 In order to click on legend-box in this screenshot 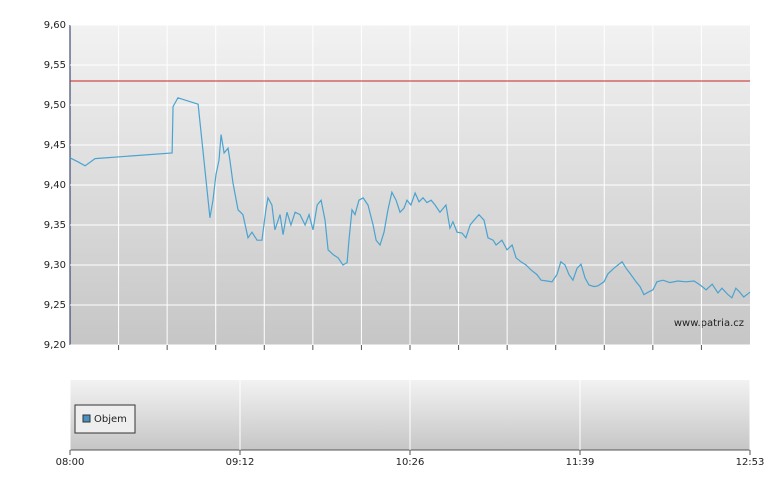, I will do `click(105, 419)`.